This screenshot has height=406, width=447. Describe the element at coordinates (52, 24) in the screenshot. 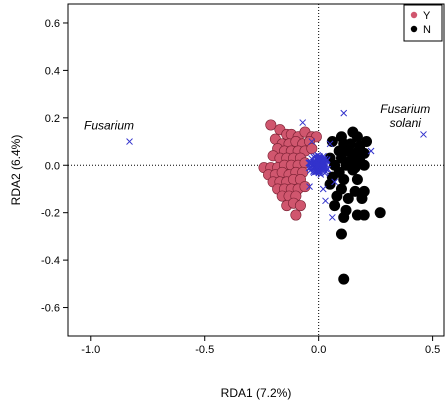

I see `y-tick-label: 0.6` at that location.